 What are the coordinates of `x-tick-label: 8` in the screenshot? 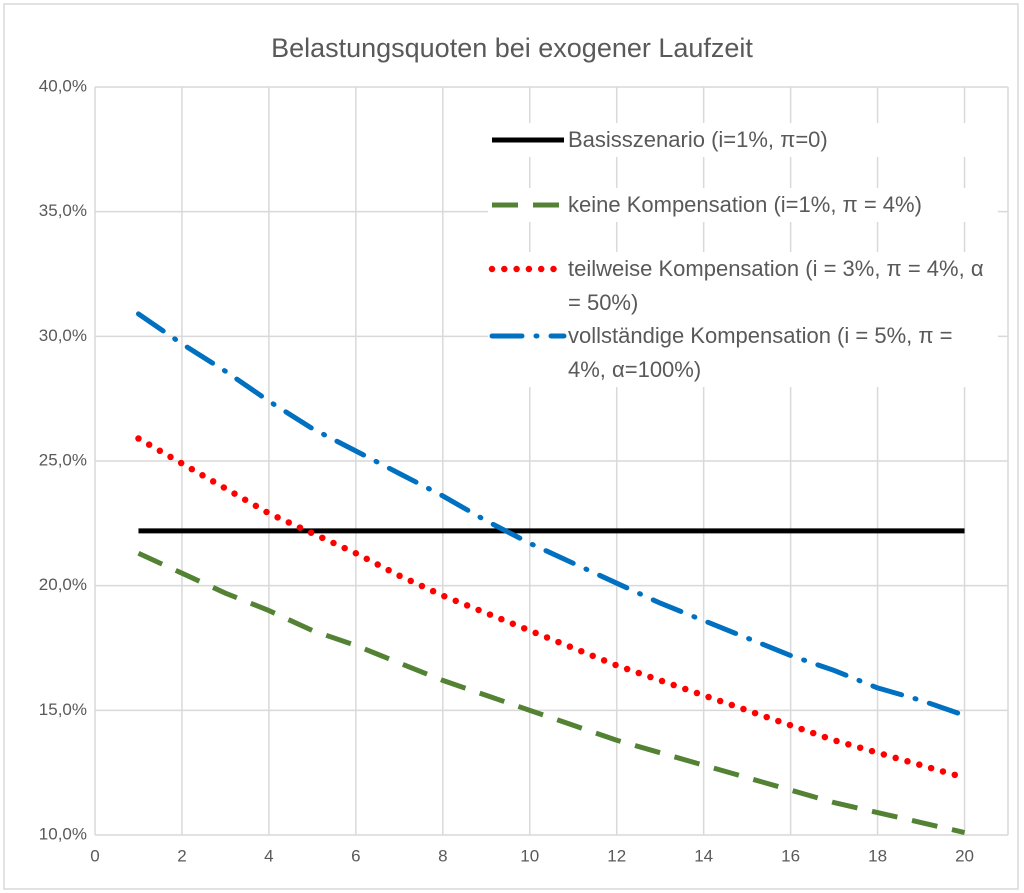 It's located at (442, 855).